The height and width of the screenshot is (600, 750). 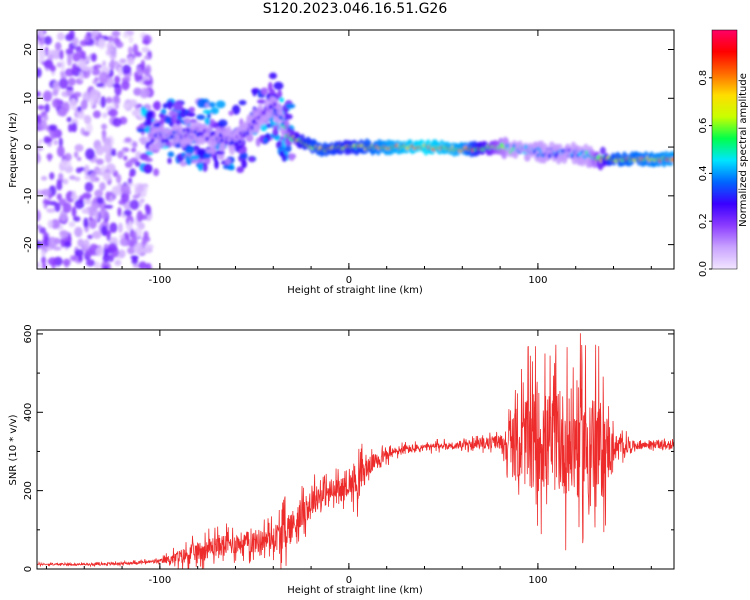 What do you see at coordinates (355, 290) in the screenshot?
I see `spectrogram-xlabel: Height of straight line (km)` at bounding box center [355, 290].